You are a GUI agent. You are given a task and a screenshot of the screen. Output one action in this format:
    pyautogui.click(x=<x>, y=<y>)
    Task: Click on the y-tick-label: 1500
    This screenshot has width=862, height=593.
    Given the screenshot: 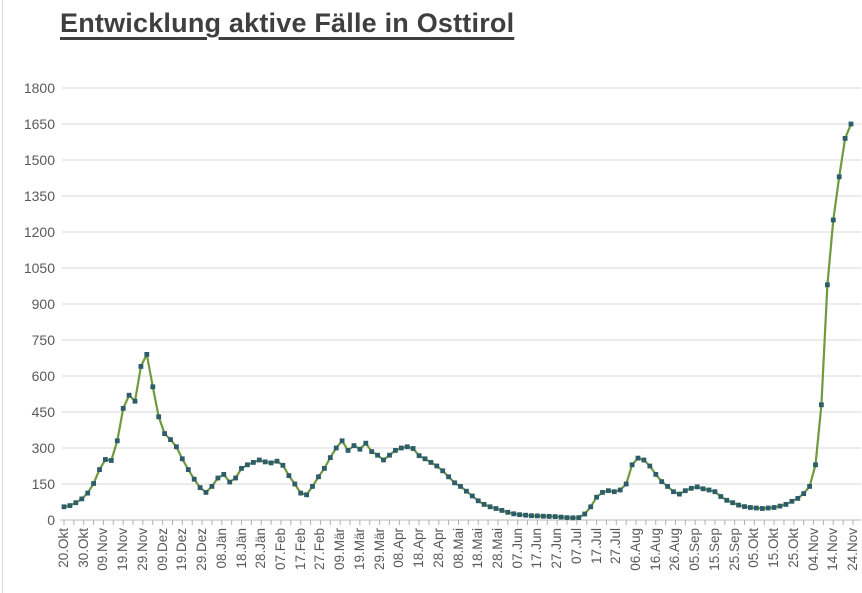 What is the action you would take?
    pyautogui.click(x=39, y=160)
    